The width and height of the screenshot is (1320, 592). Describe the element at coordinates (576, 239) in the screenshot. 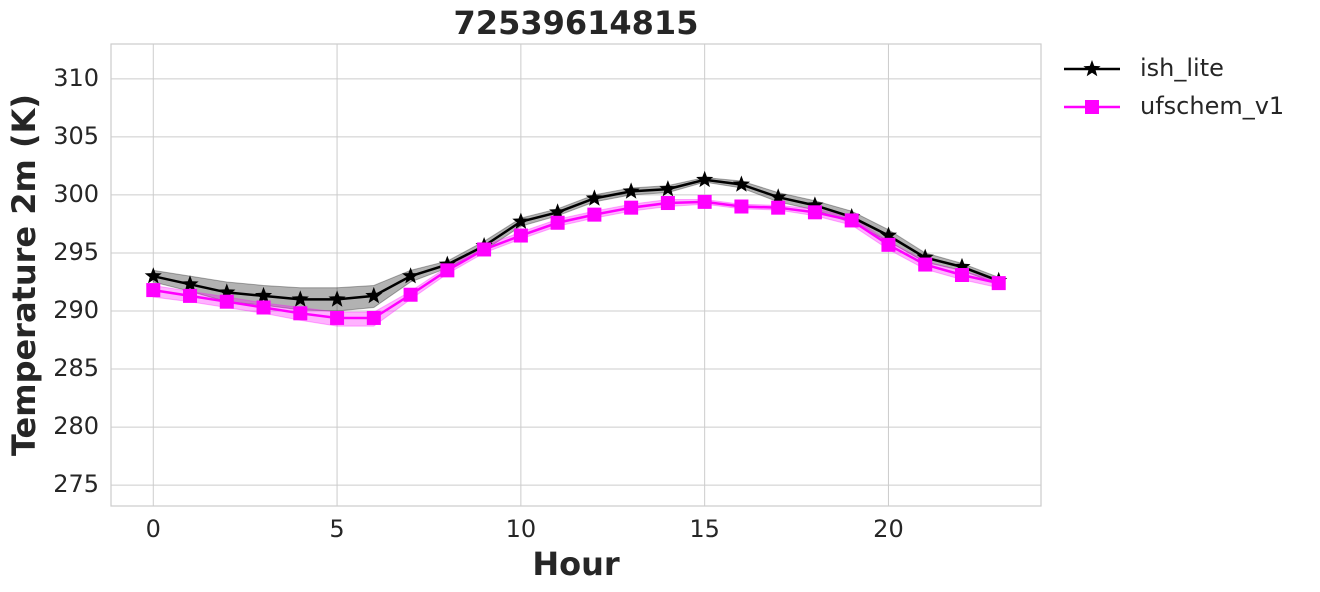

I see `line` at that location.